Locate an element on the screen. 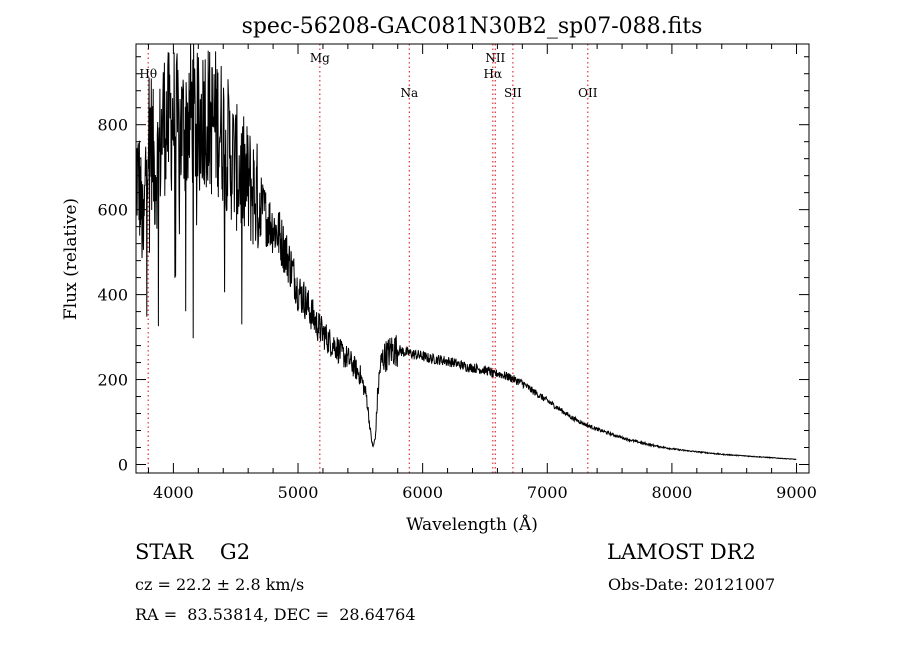  line-label-OII: OII is located at coordinates (588, 93).